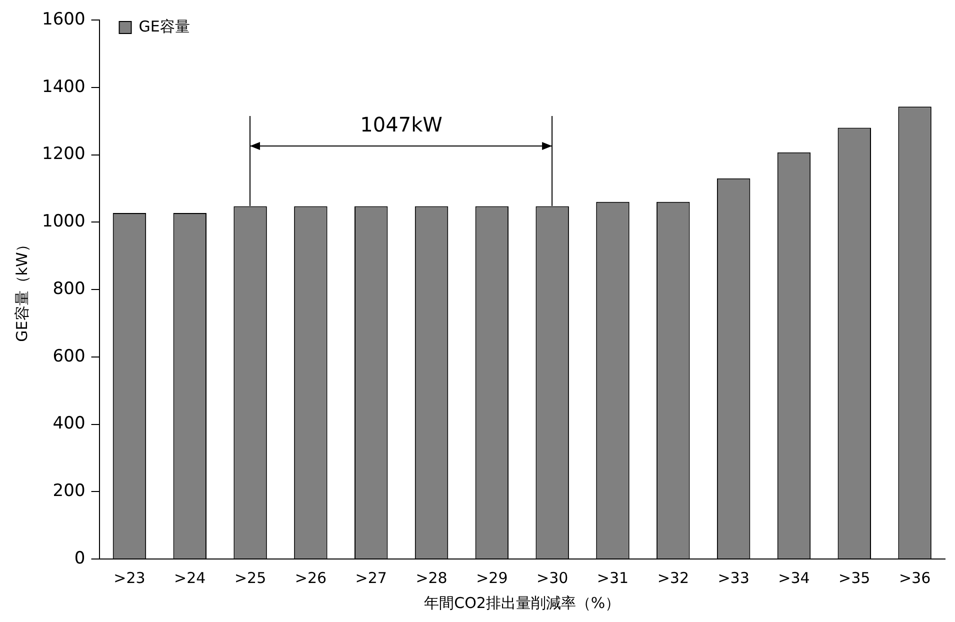 The image size is (955, 622). Describe the element at coordinates (612, 577) in the screenshot. I see `x-tick-label: >31` at that location.